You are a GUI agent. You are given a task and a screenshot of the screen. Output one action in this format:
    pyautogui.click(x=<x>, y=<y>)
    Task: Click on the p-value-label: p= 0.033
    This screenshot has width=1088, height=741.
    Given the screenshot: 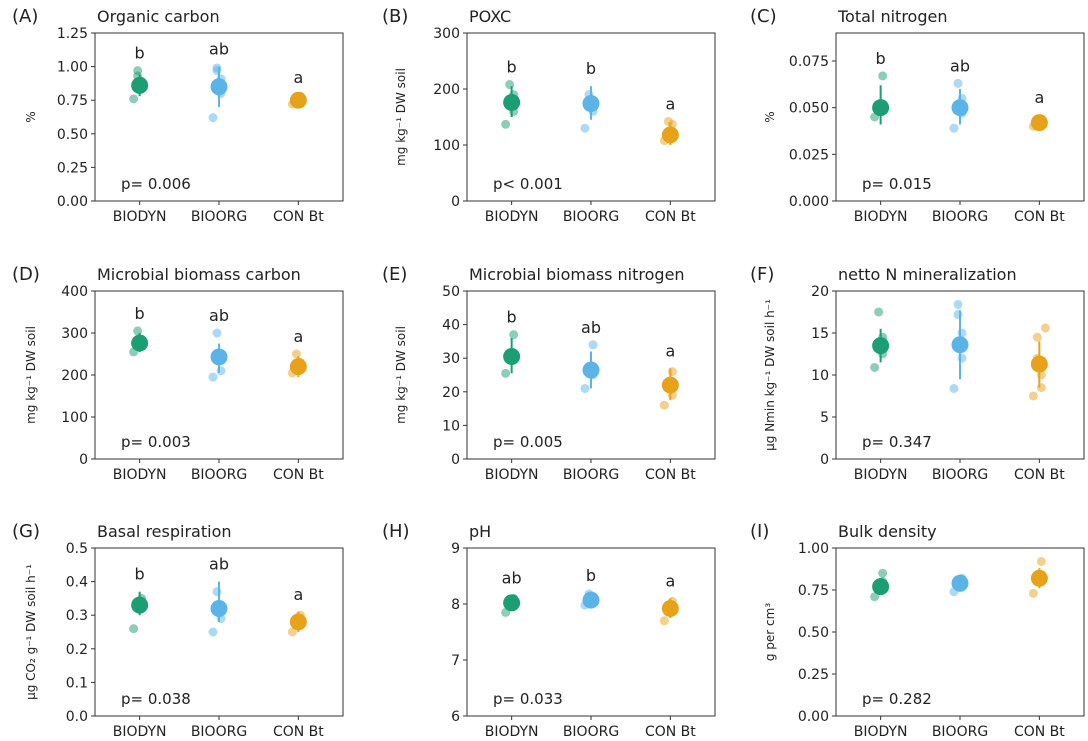 What is the action you would take?
    pyautogui.click(x=528, y=699)
    